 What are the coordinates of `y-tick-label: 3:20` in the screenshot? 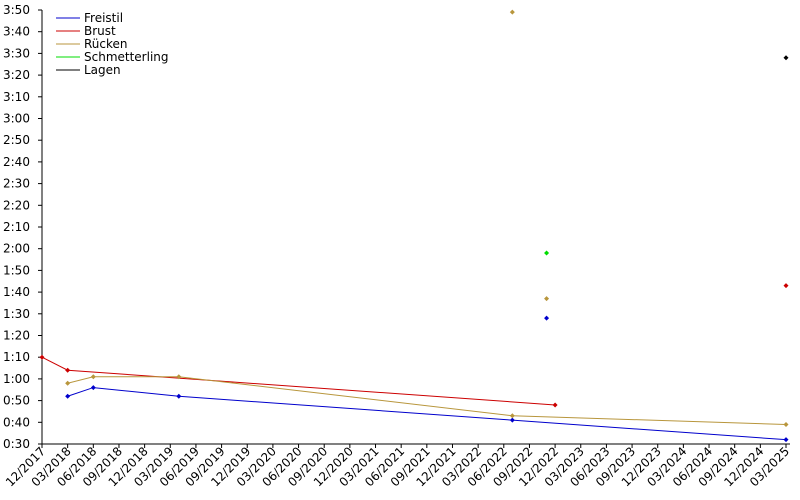 It's located at (16, 75).